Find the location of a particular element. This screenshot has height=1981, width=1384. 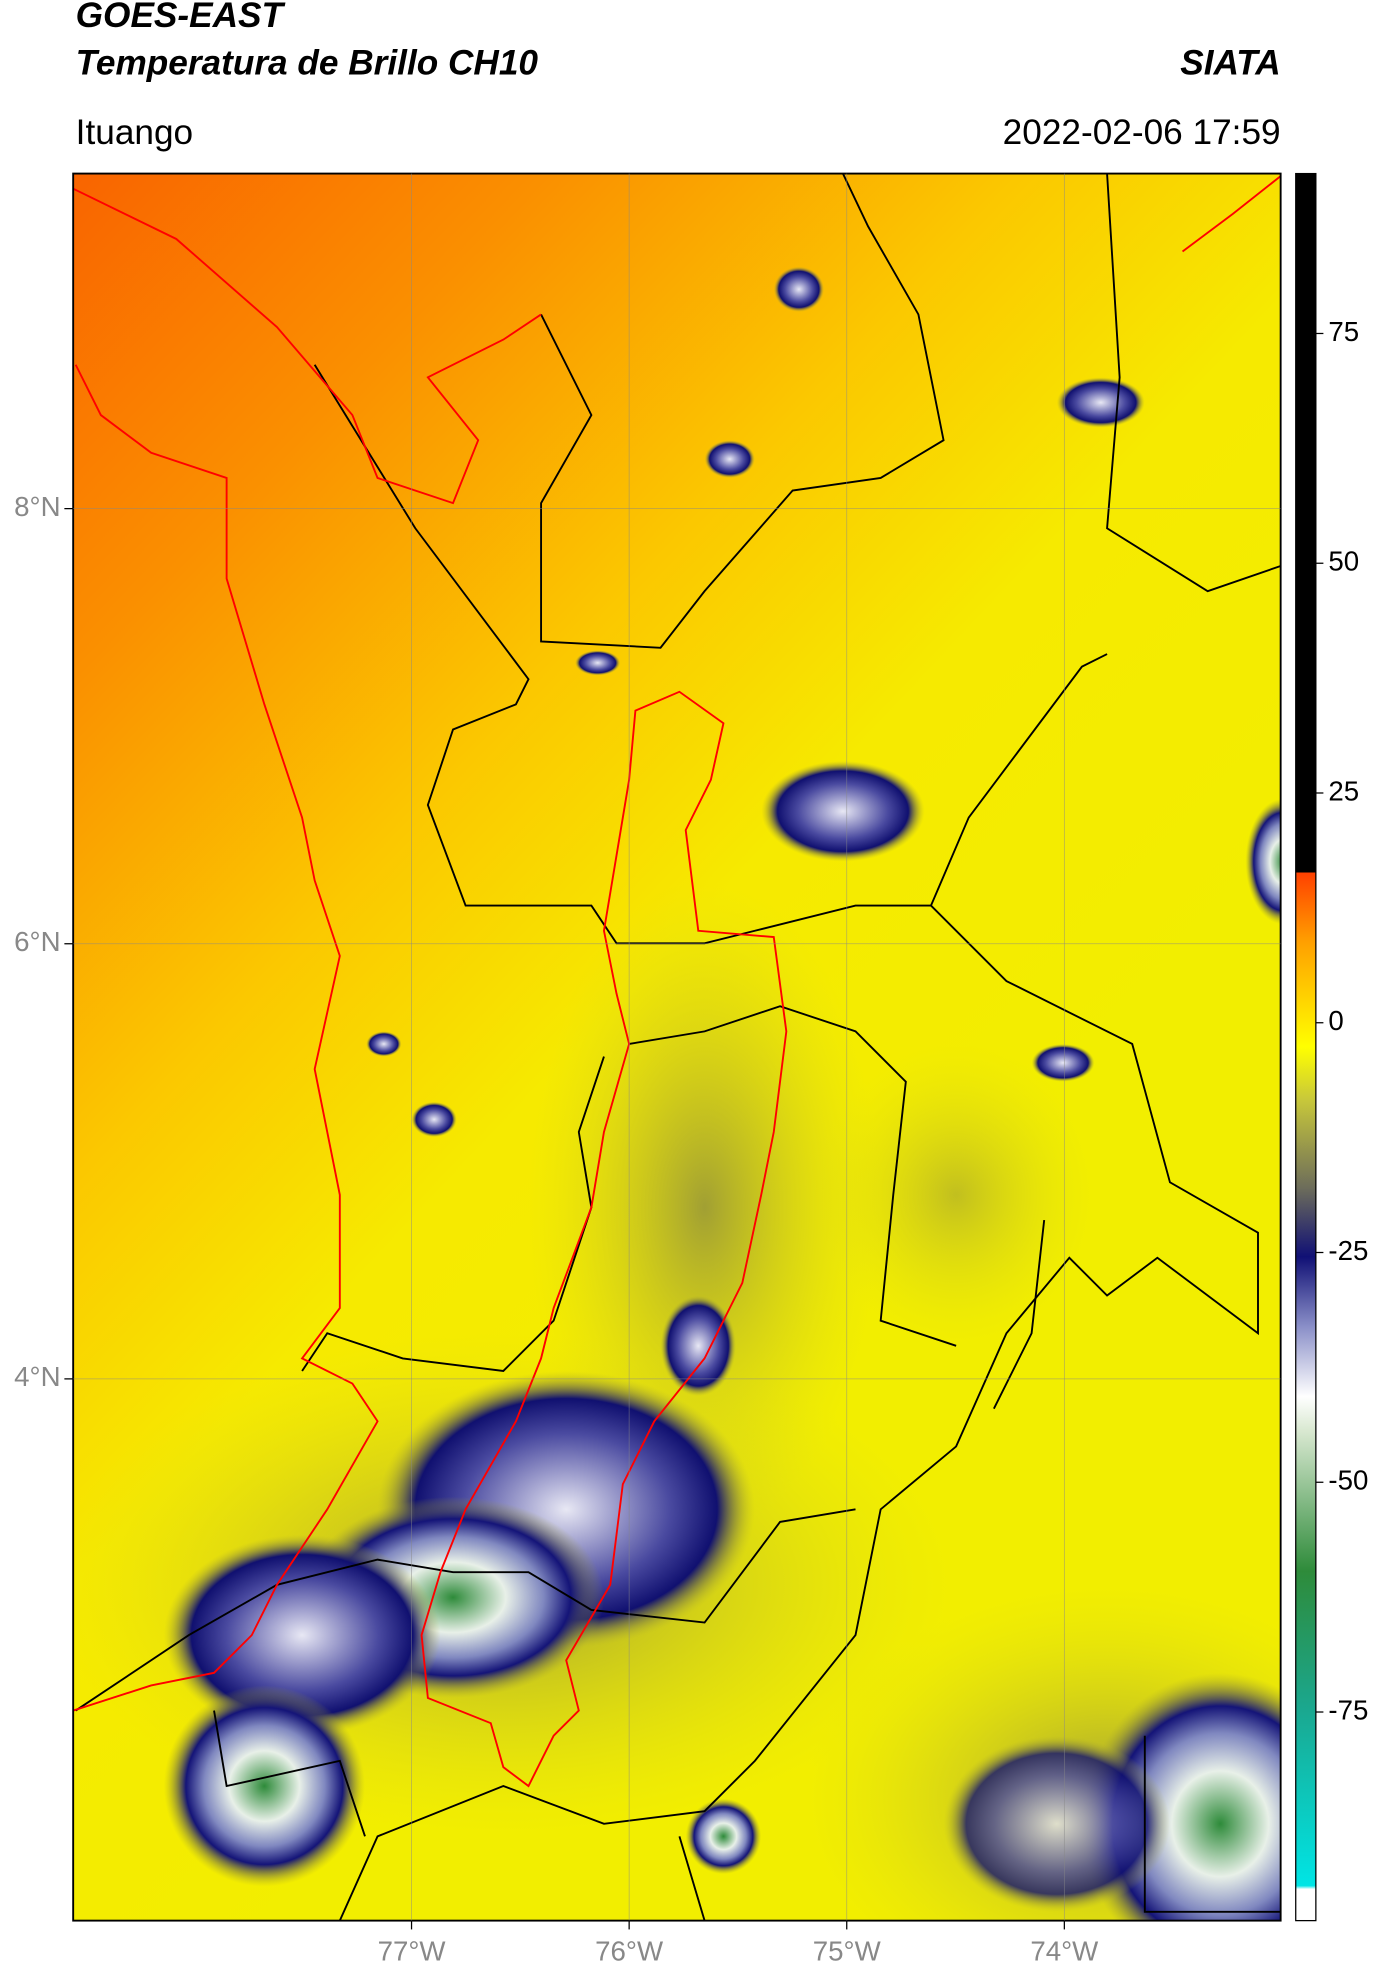

x-tick-label: 76°W is located at coordinates (629, 1951).